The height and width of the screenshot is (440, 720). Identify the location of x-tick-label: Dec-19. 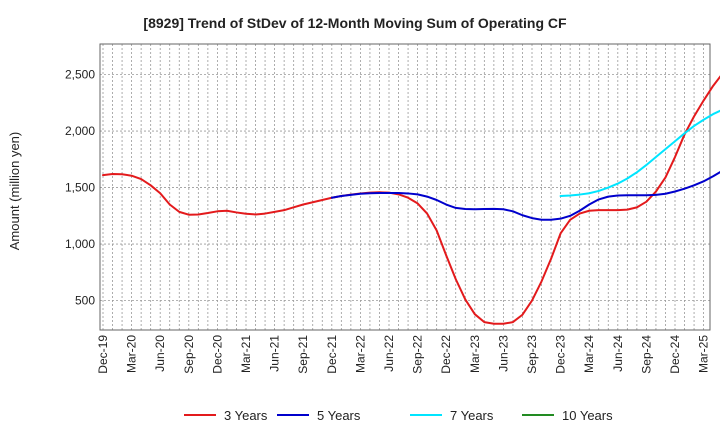
(103, 354).